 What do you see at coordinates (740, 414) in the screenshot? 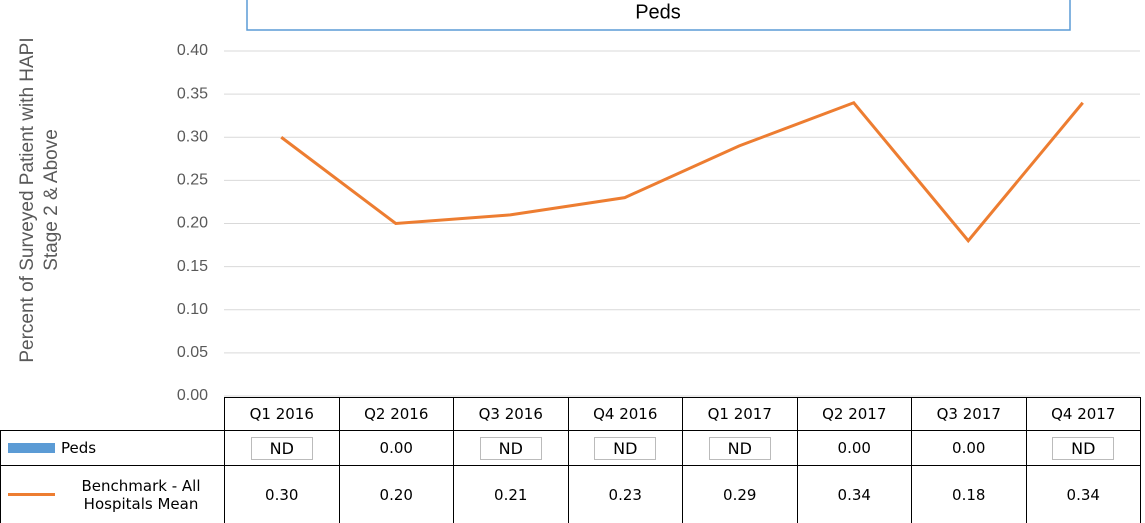
I see `x-tick-label: Q1 2017` at bounding box center [740, 414].